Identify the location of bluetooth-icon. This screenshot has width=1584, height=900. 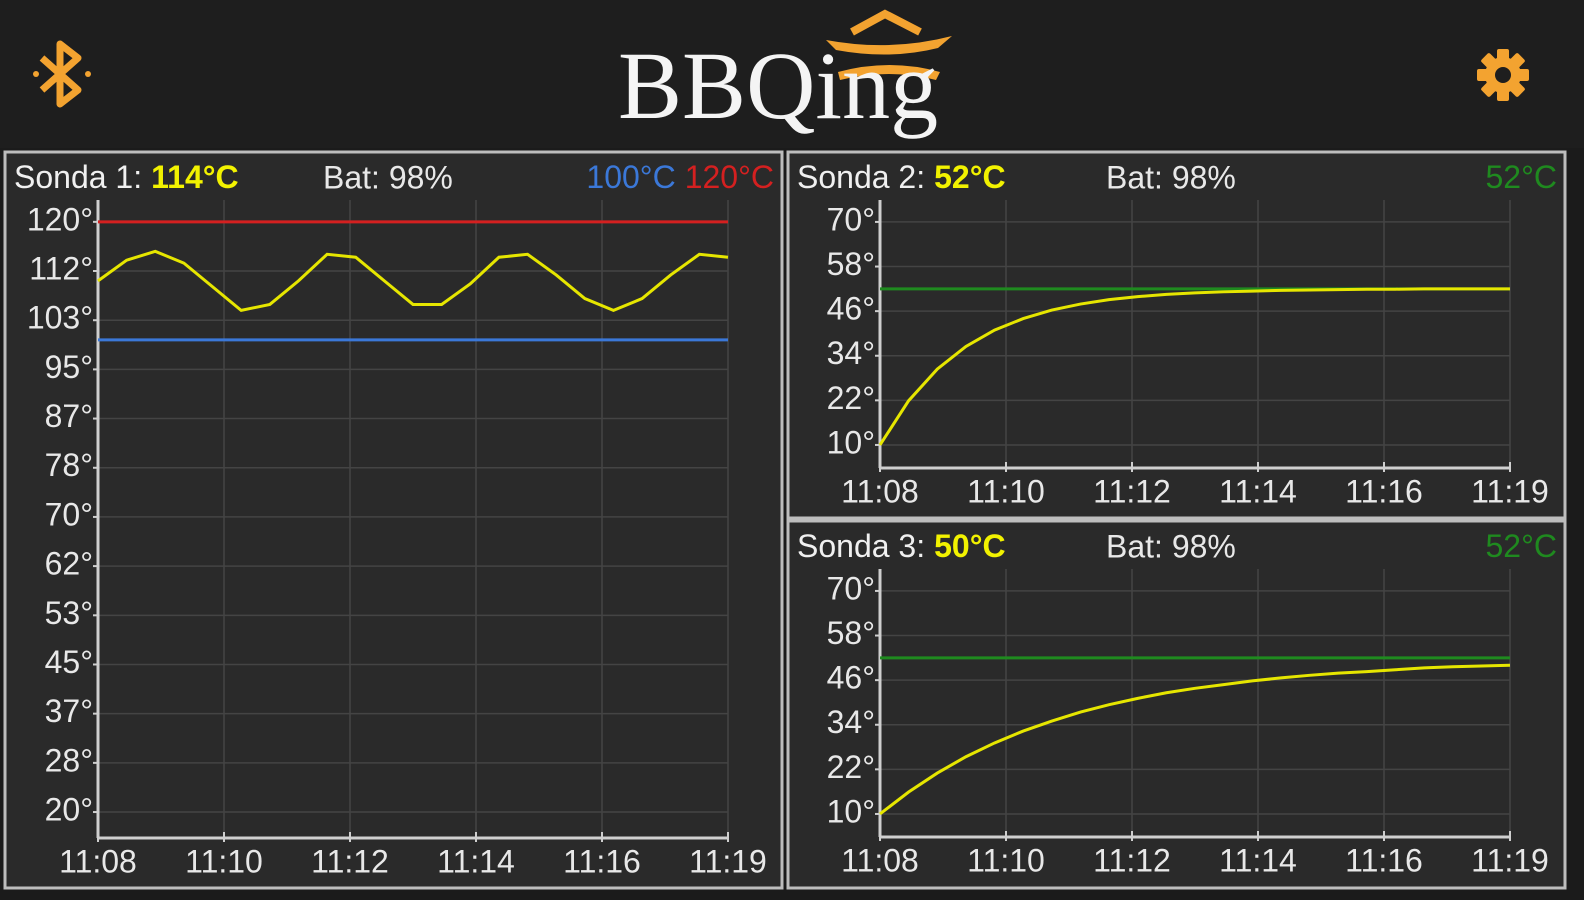
(62, 74).